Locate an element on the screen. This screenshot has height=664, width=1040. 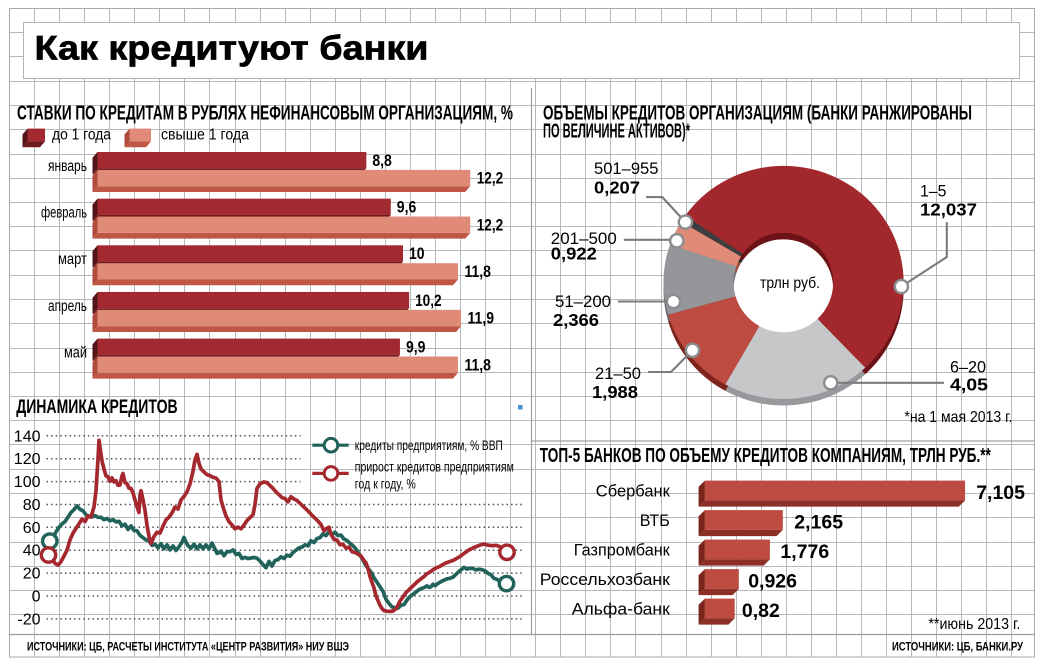
svg-text: *на 1 мая 2013 г. is located at coordinates (958, 417).